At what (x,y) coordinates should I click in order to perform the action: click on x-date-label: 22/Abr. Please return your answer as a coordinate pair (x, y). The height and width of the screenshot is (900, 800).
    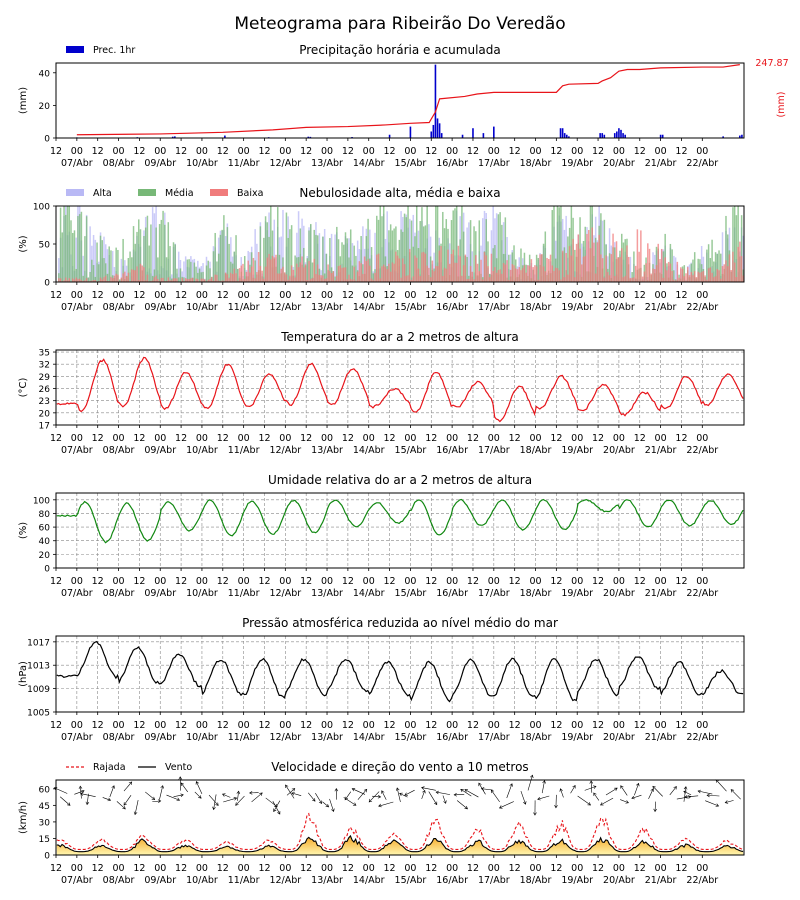
    Looking at the image, I should click on (702, 737).